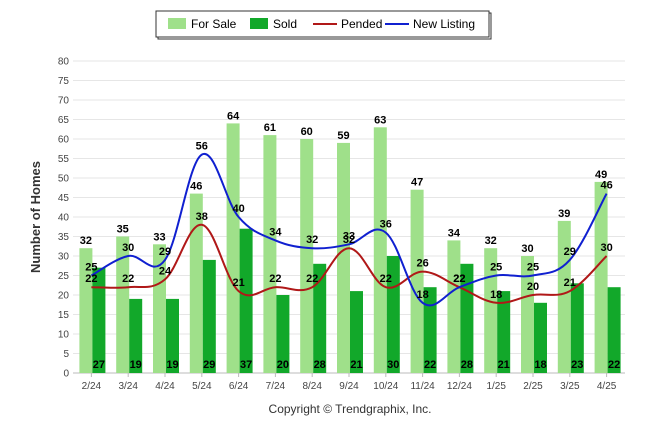  Describe the element at coordinates (454, 233) in the screenshot. I see `data-label-for-sale: 34` at that location.